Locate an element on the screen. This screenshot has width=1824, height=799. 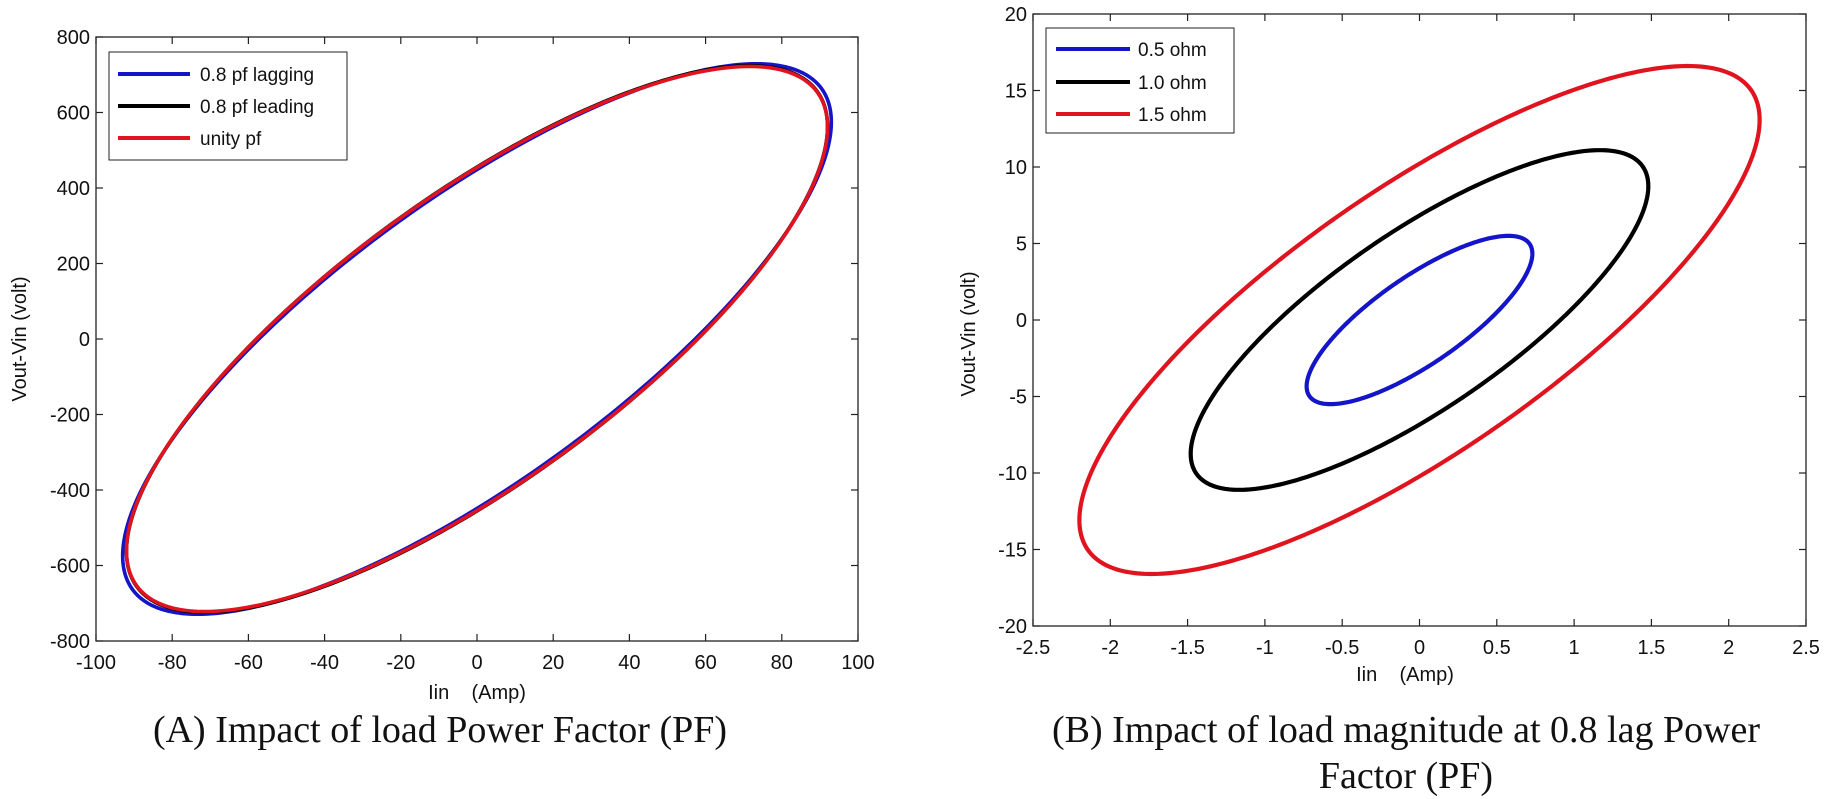
chart-a-x-tick-labels: -100 -80 -60 -40 -20 0 20 40 60 80 100 is located at coordinates (475, 663).